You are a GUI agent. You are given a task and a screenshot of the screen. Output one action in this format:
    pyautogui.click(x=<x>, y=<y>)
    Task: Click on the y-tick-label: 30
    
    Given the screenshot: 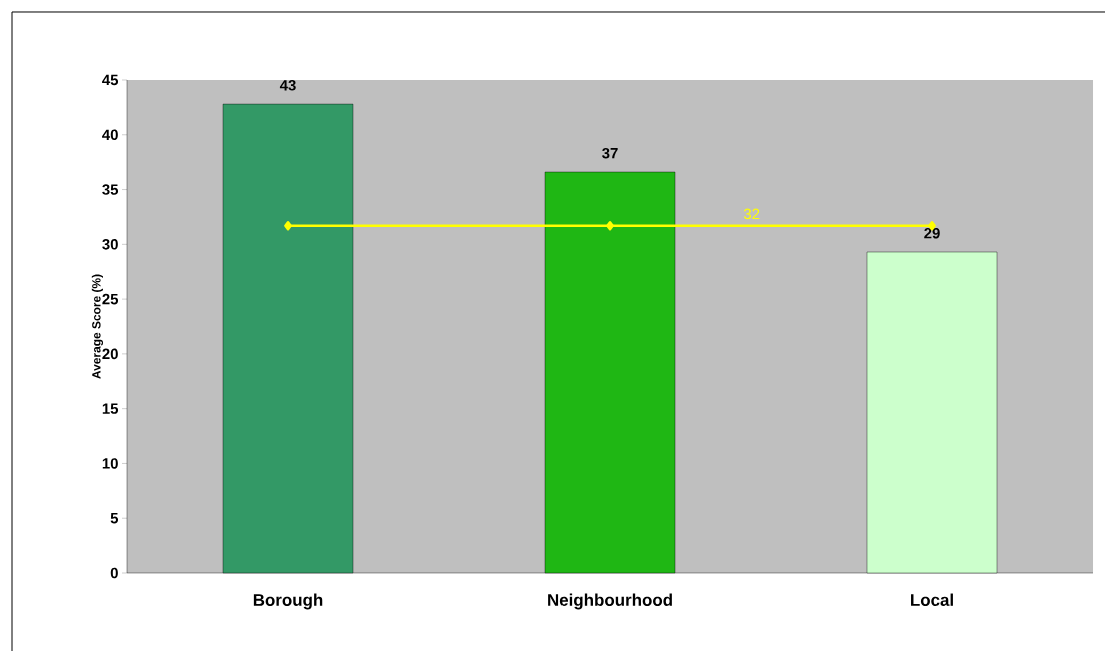 What is the action you would take?
    pyautogui.click(x=110, y=244)
    